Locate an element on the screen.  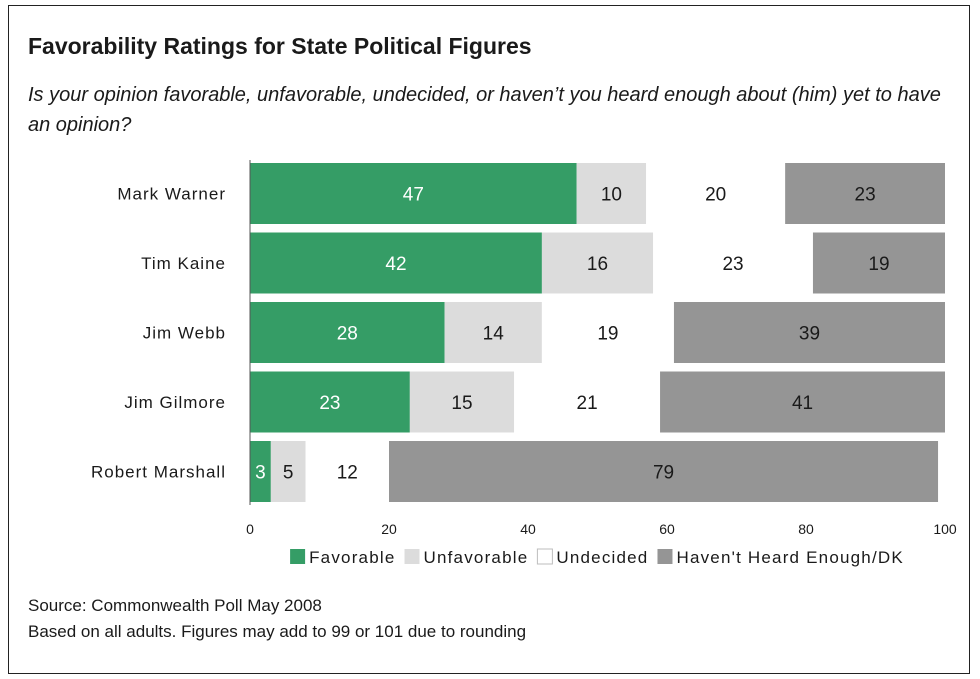
x-tick-label: 40 is located at coordinates (528, 529).